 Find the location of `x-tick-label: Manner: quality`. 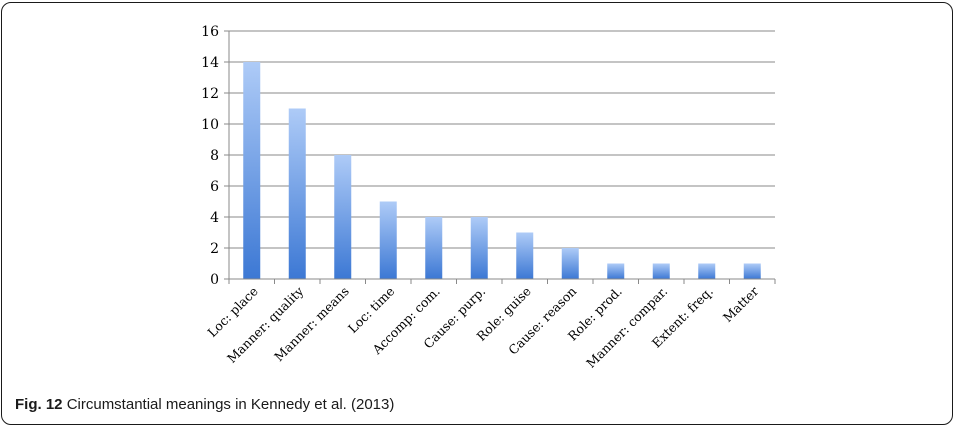

x-tick-label: Manner: quality is located at coordinates (265, 324).